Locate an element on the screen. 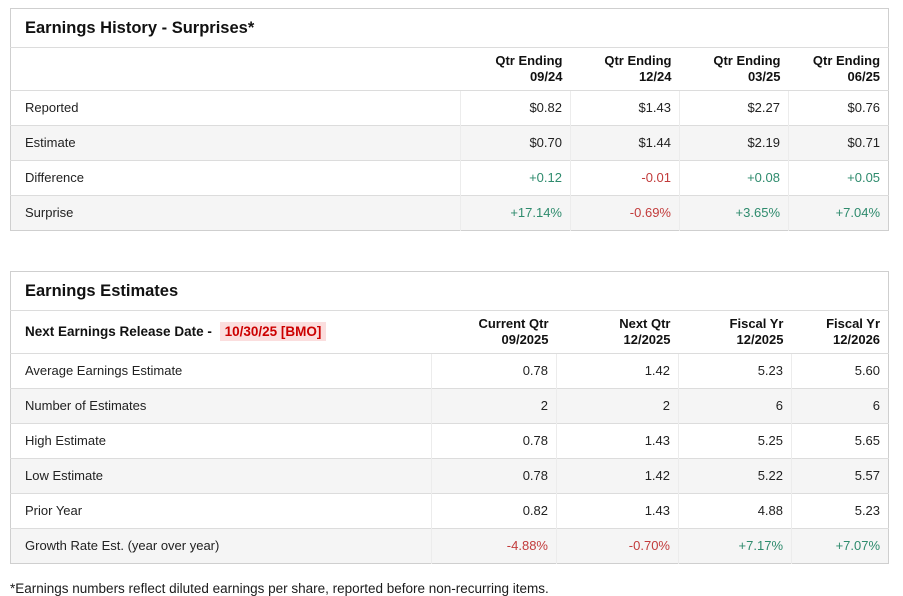 The width and height of the screenshot is (903, 596). earnings-estimates-title: Earnings Estimates is located at coordinates (449, 291).